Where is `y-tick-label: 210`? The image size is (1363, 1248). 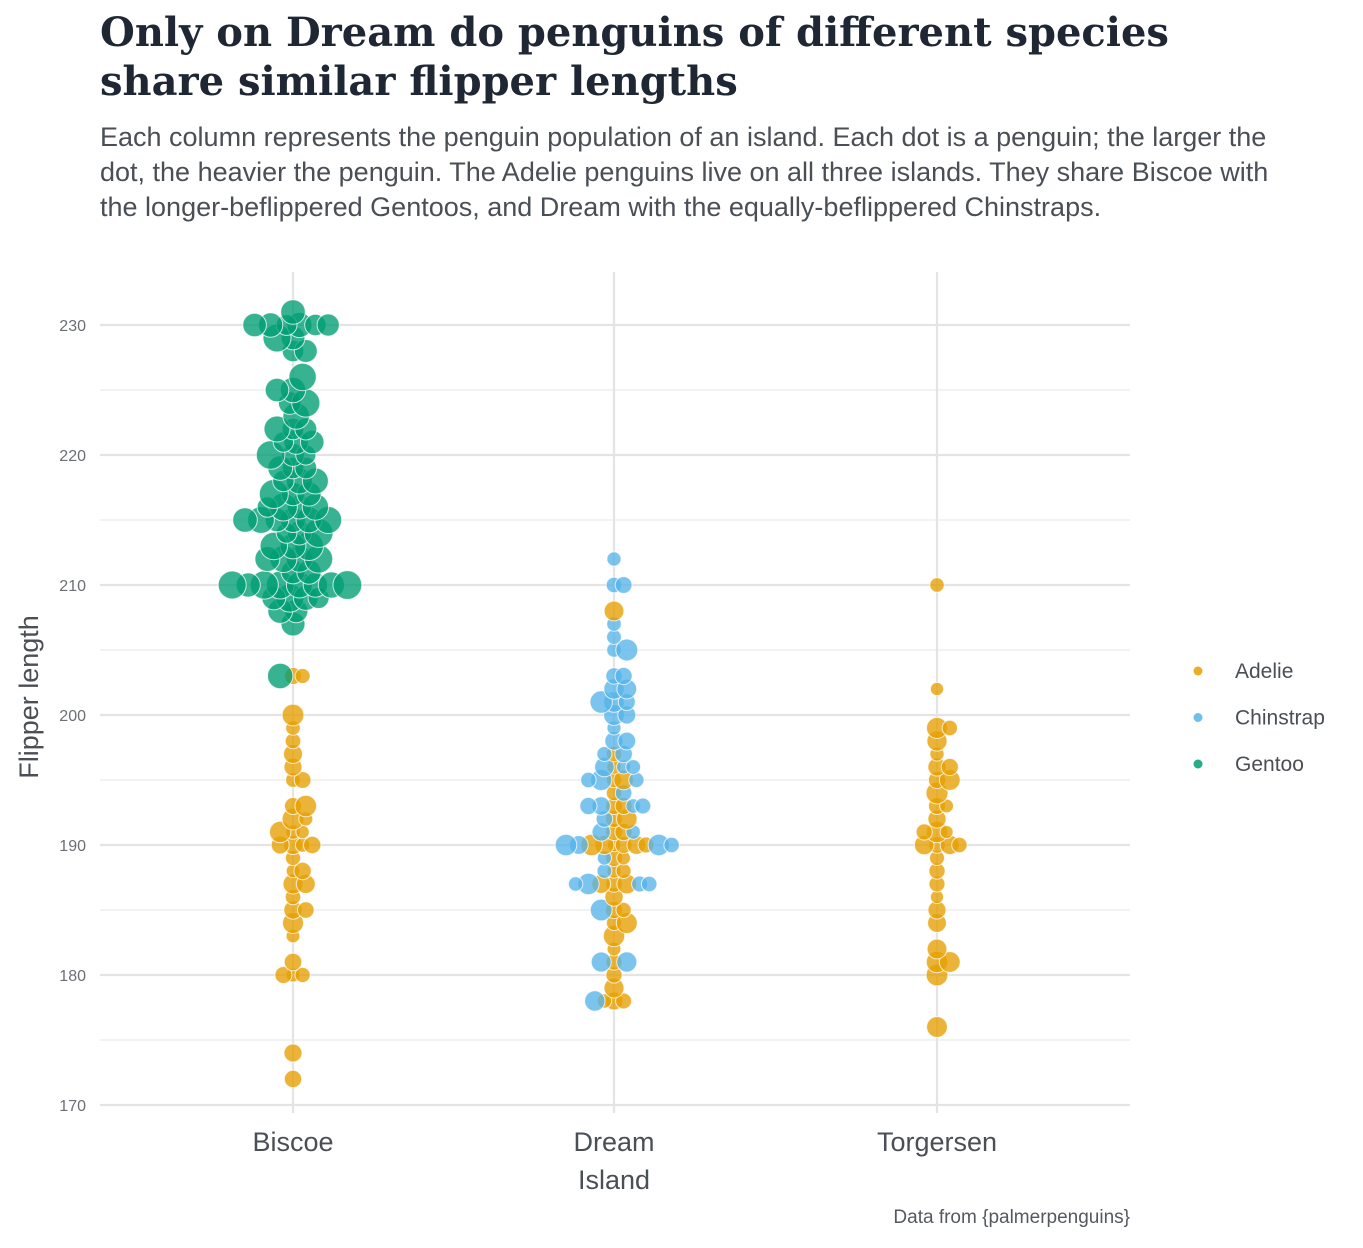 y-tick-label: 210 is located at coordinates (72, 586).